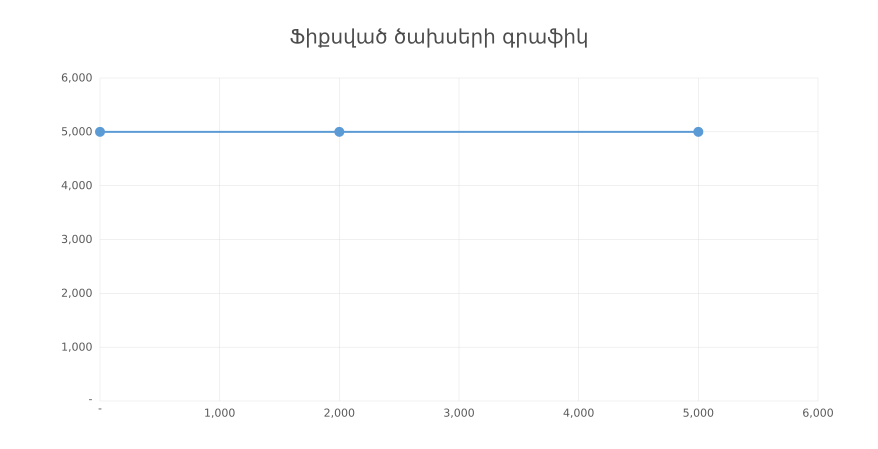 The width and height of the screenshot is (878, 449). Describe the element at coordinates (77, 347) in the screenshot. I see `y-tick-label: 1,000` at that location.